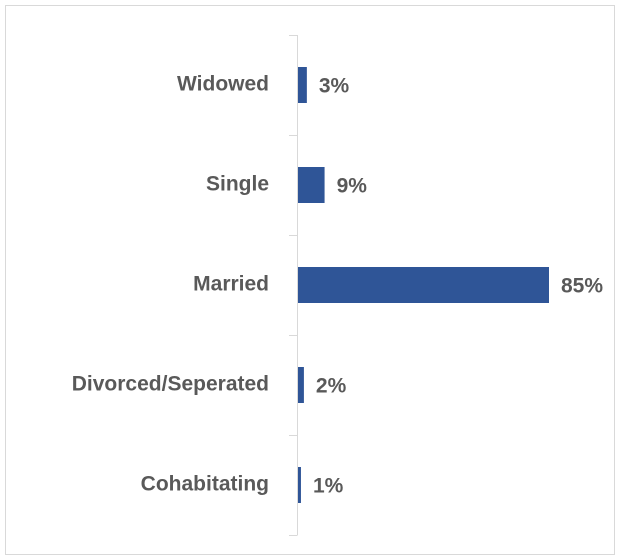 The image size is (620, 560). Describe the element at coordinates (223, 84) in the screenshot. I see `category-label: Widowed` at that location.